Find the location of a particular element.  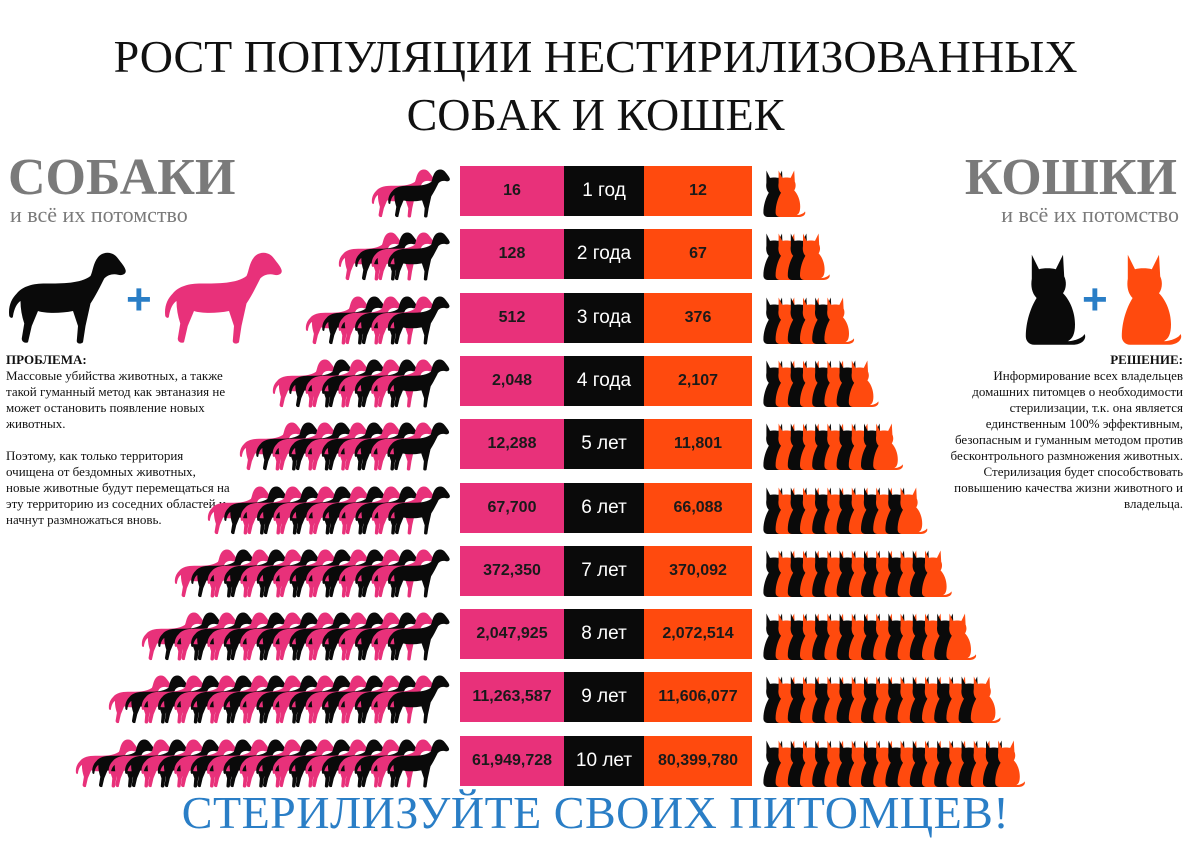

dogs-count: 67,700 is located at coordinates (512, 508).